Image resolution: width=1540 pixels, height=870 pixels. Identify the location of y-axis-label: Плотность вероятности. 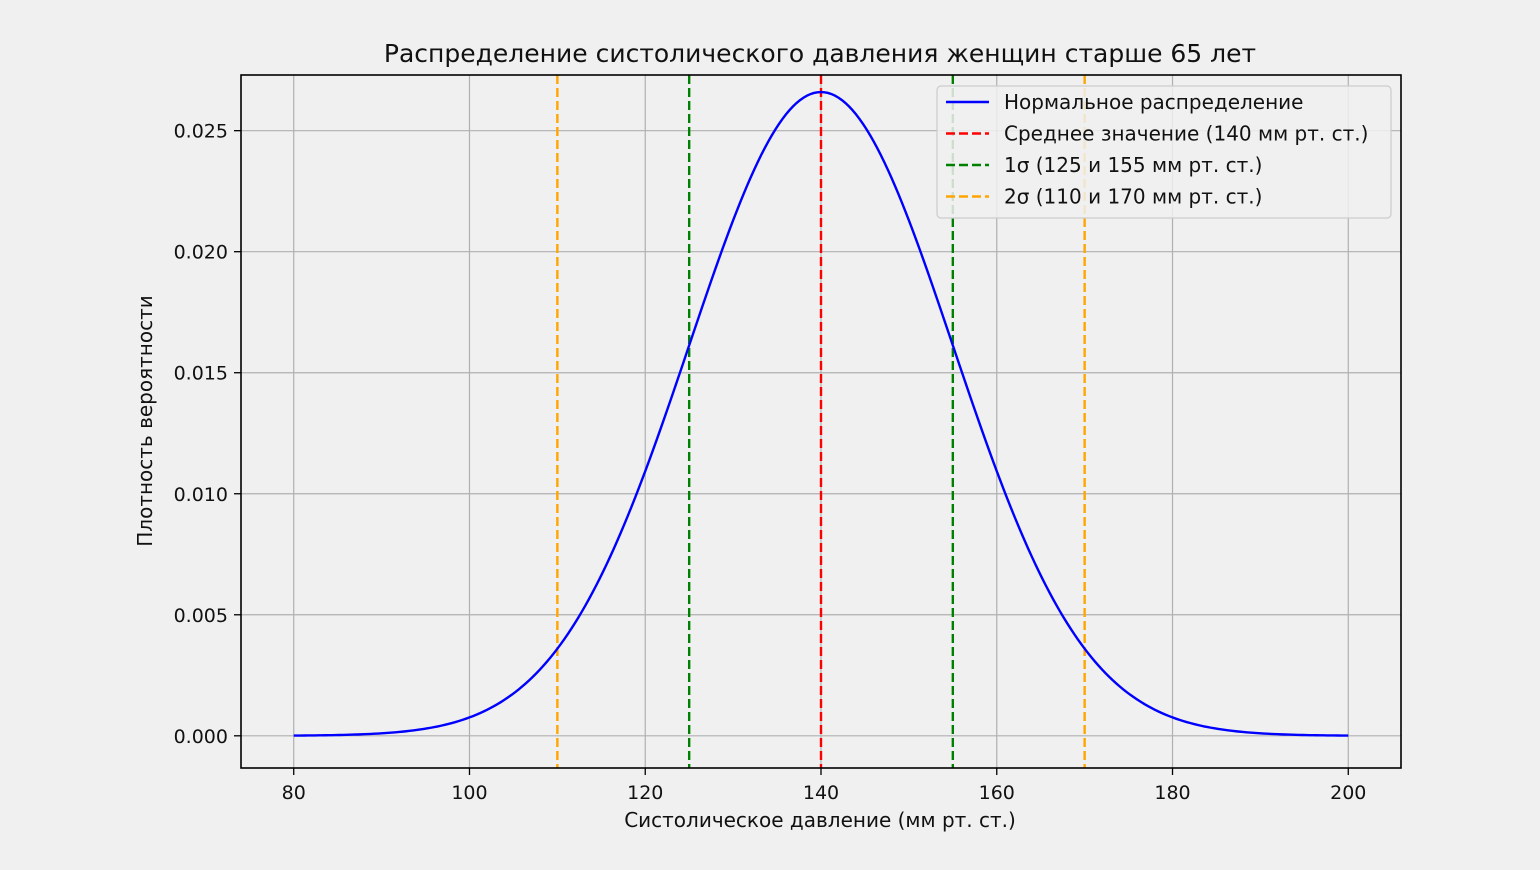
(145, 420).